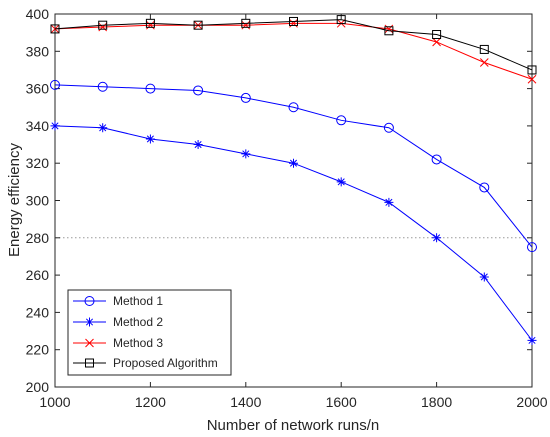 The height and width of the screenshot is (437, 550). I want to click on x-axis-label: Number of network runs/n, so click(293, 425).